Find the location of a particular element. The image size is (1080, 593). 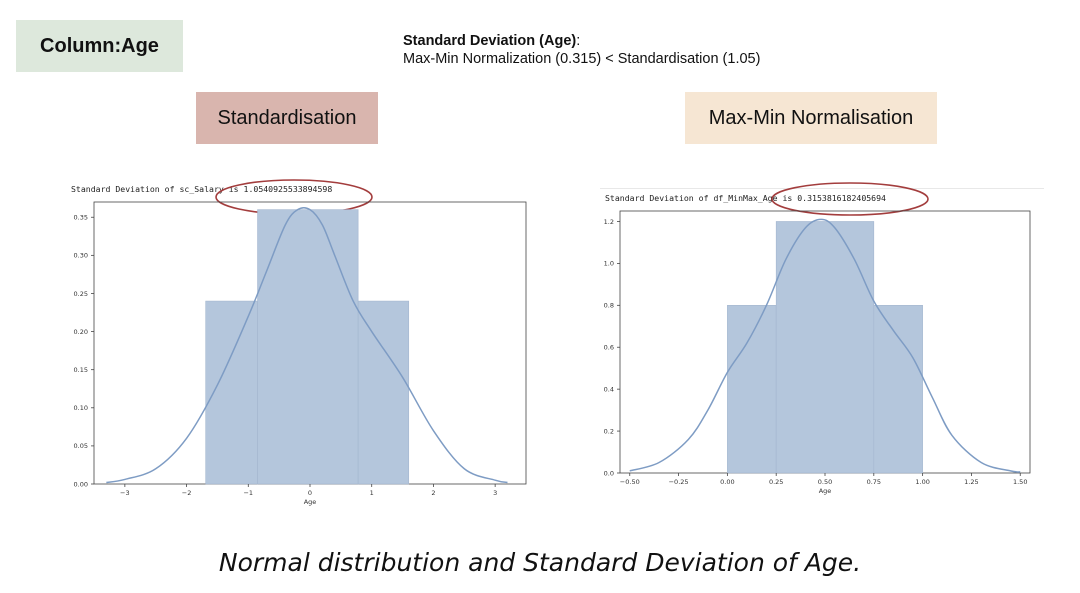

left-xtick-label: −1 is located at coordinates (248, 493).